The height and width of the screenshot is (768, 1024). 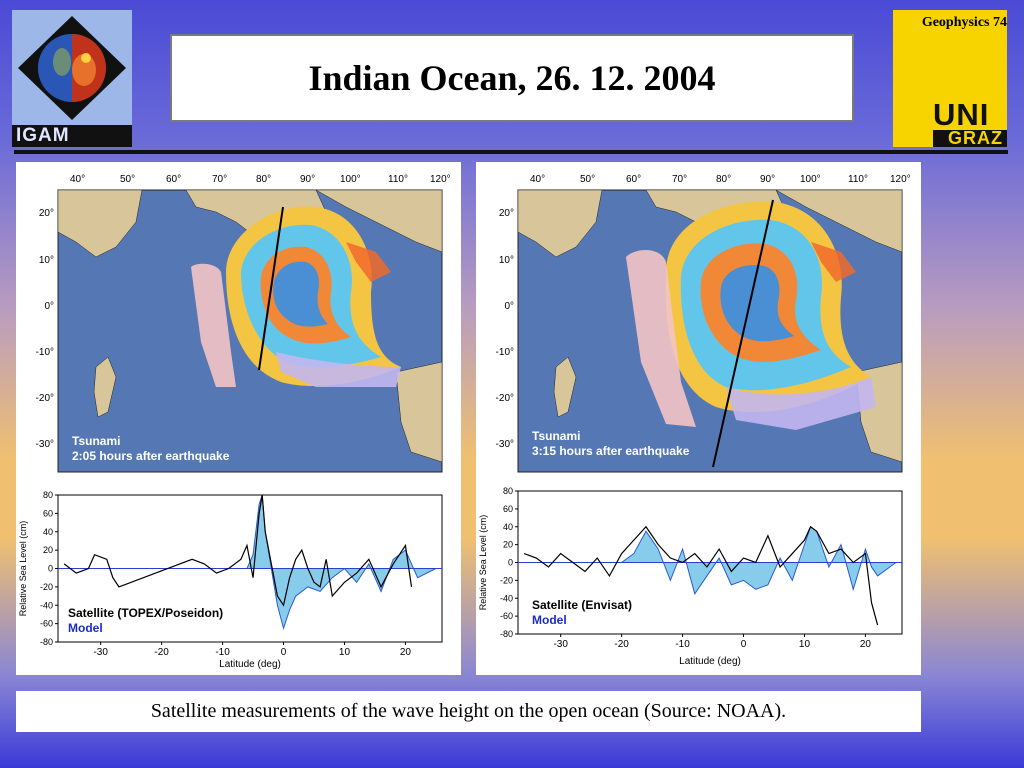 I want to click on igam-logo-text: IGAM, so click(x=72, y=136).